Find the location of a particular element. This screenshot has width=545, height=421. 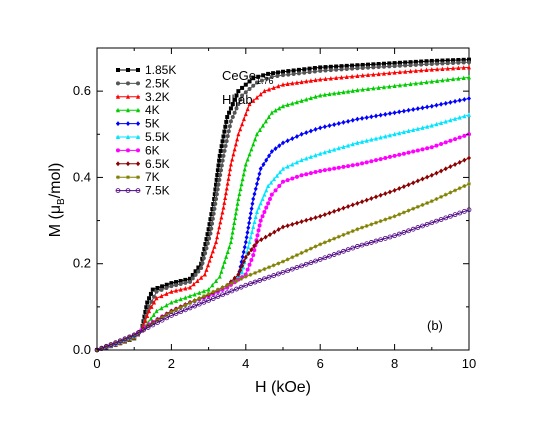

legend-label: 3.2K is located at coordinates (157, 97).